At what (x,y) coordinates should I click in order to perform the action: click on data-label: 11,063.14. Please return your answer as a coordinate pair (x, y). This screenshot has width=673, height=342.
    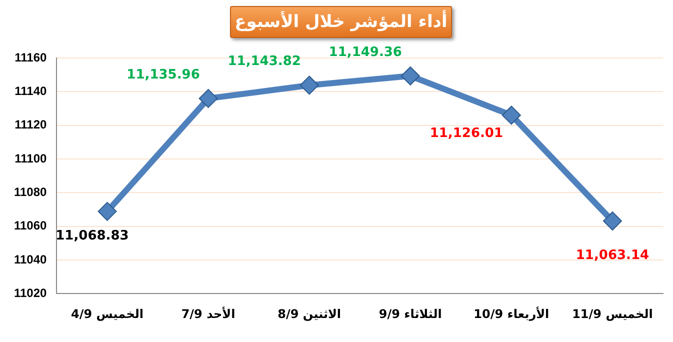
    Looking at the image, I should click on (613, 255).